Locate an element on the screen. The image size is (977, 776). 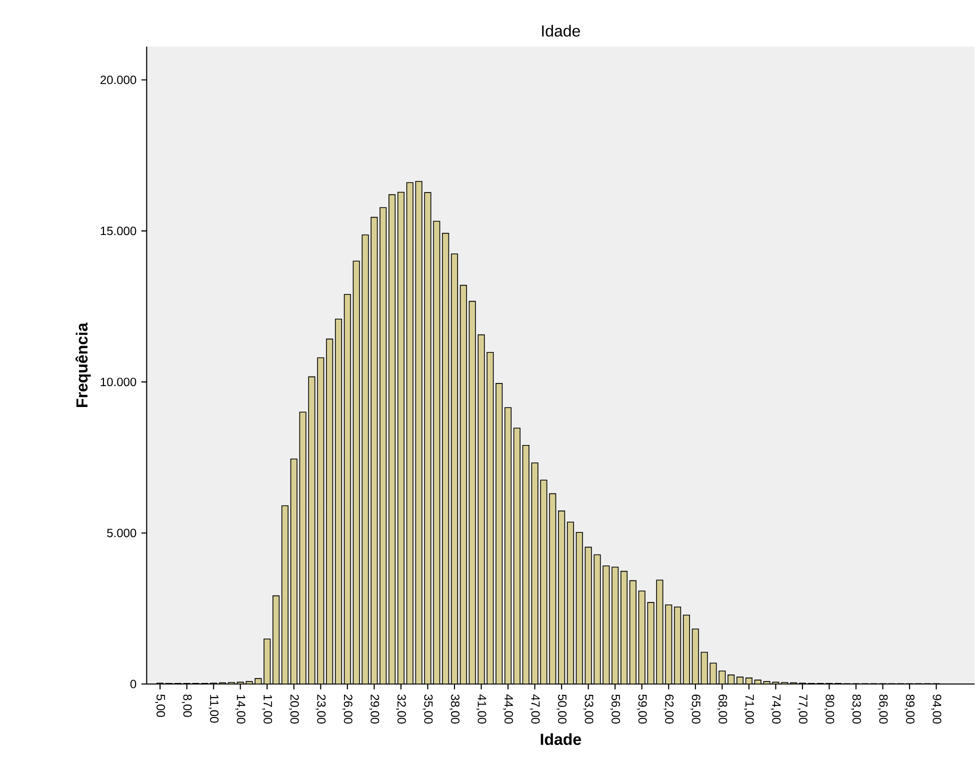
x-tick-label: 17,00 is located at coordinates (267, 709).